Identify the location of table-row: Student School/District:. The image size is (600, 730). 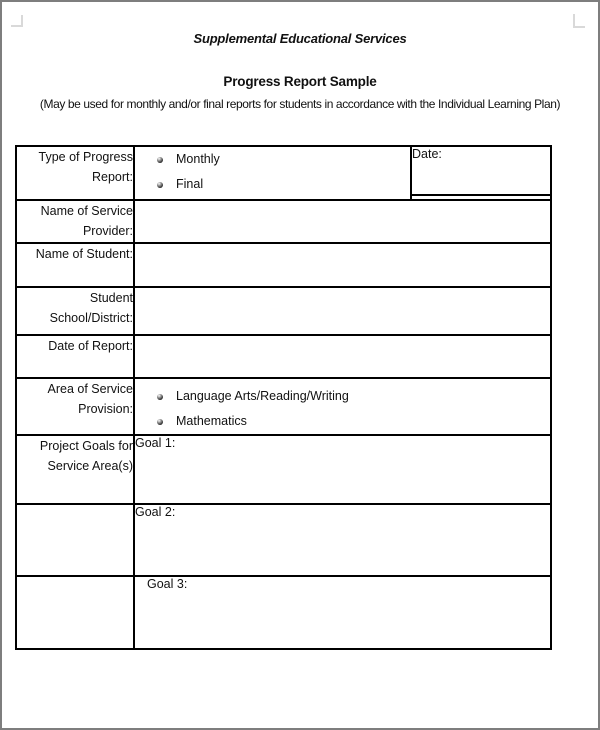
(283, 311).